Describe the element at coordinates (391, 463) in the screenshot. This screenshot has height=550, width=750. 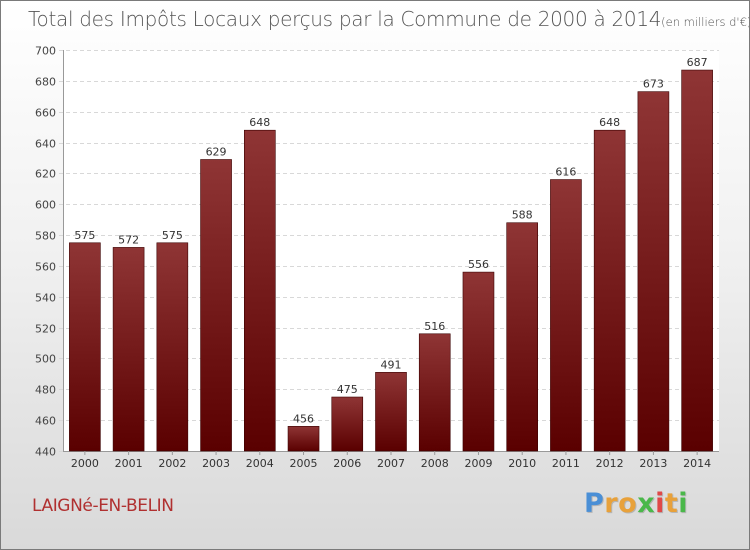
I see `x-tick-label-2007: 2007` at that location.